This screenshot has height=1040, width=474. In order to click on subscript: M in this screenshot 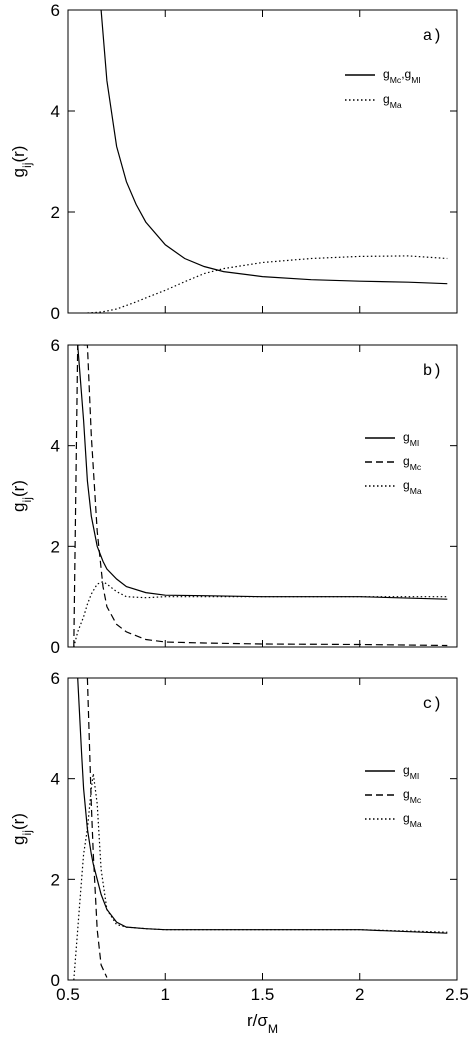, I will do `click(273, 1029)`.